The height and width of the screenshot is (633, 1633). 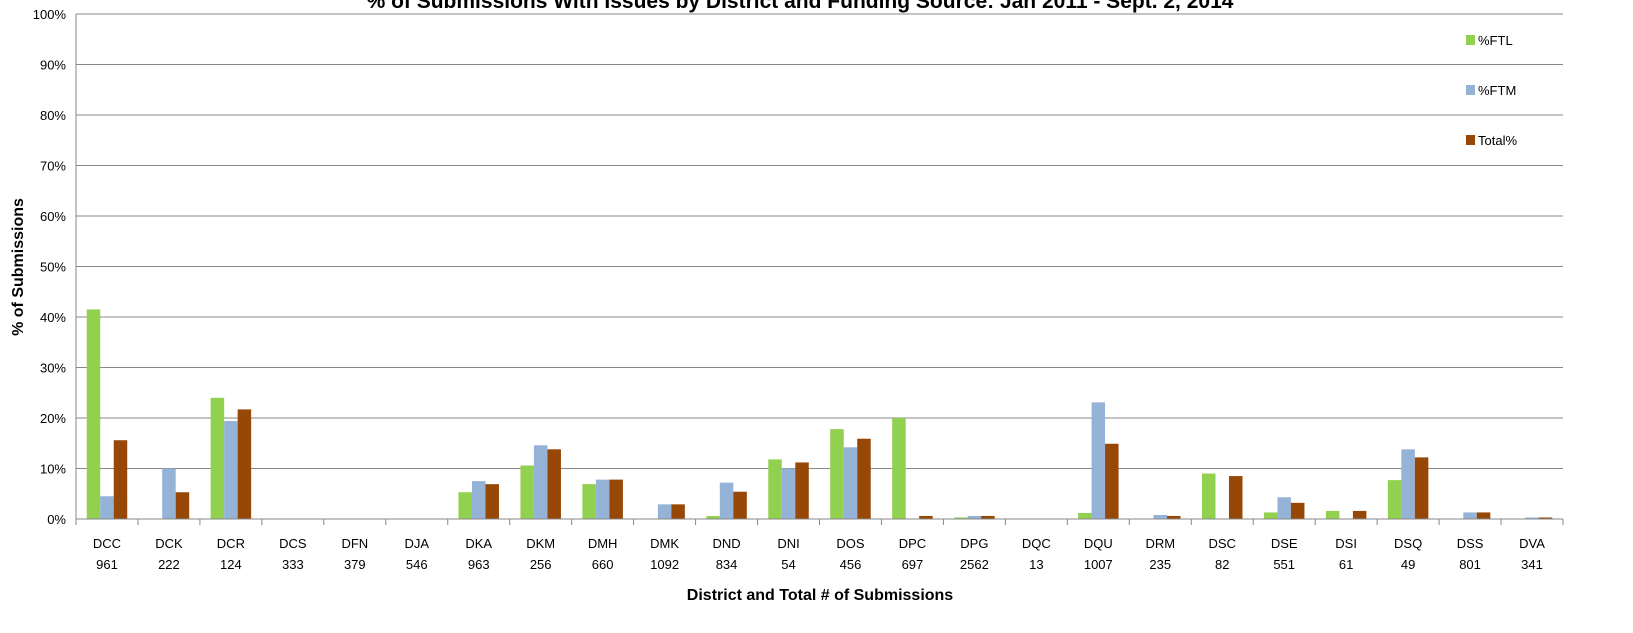 What do you see at coordinates (53, 317) in the screenshot?
I see `y-tick-label: 40%` at bounding box center [53, 317].